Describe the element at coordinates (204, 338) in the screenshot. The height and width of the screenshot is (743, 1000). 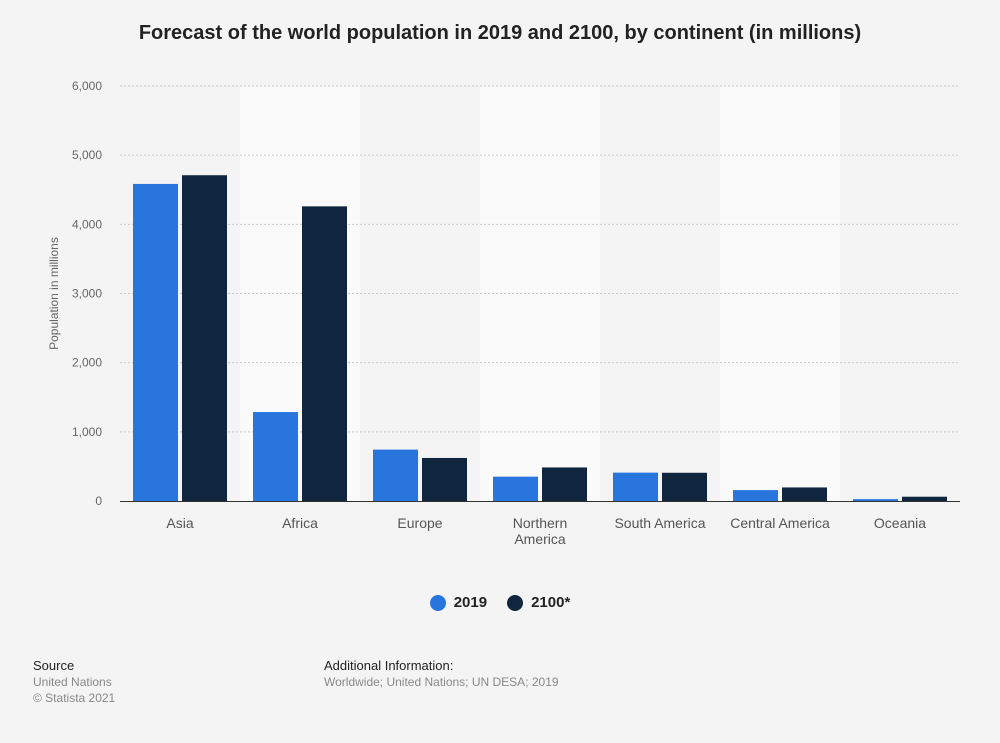
I see `bar-2100-asia` at that location.